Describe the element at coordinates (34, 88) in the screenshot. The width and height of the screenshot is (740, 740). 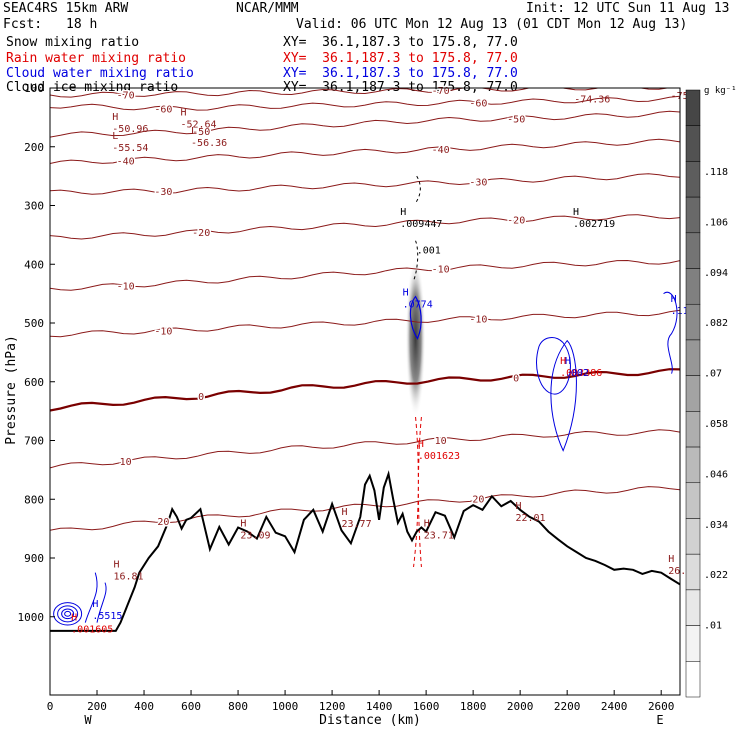
I see `y-tick-label: 100` at that location.